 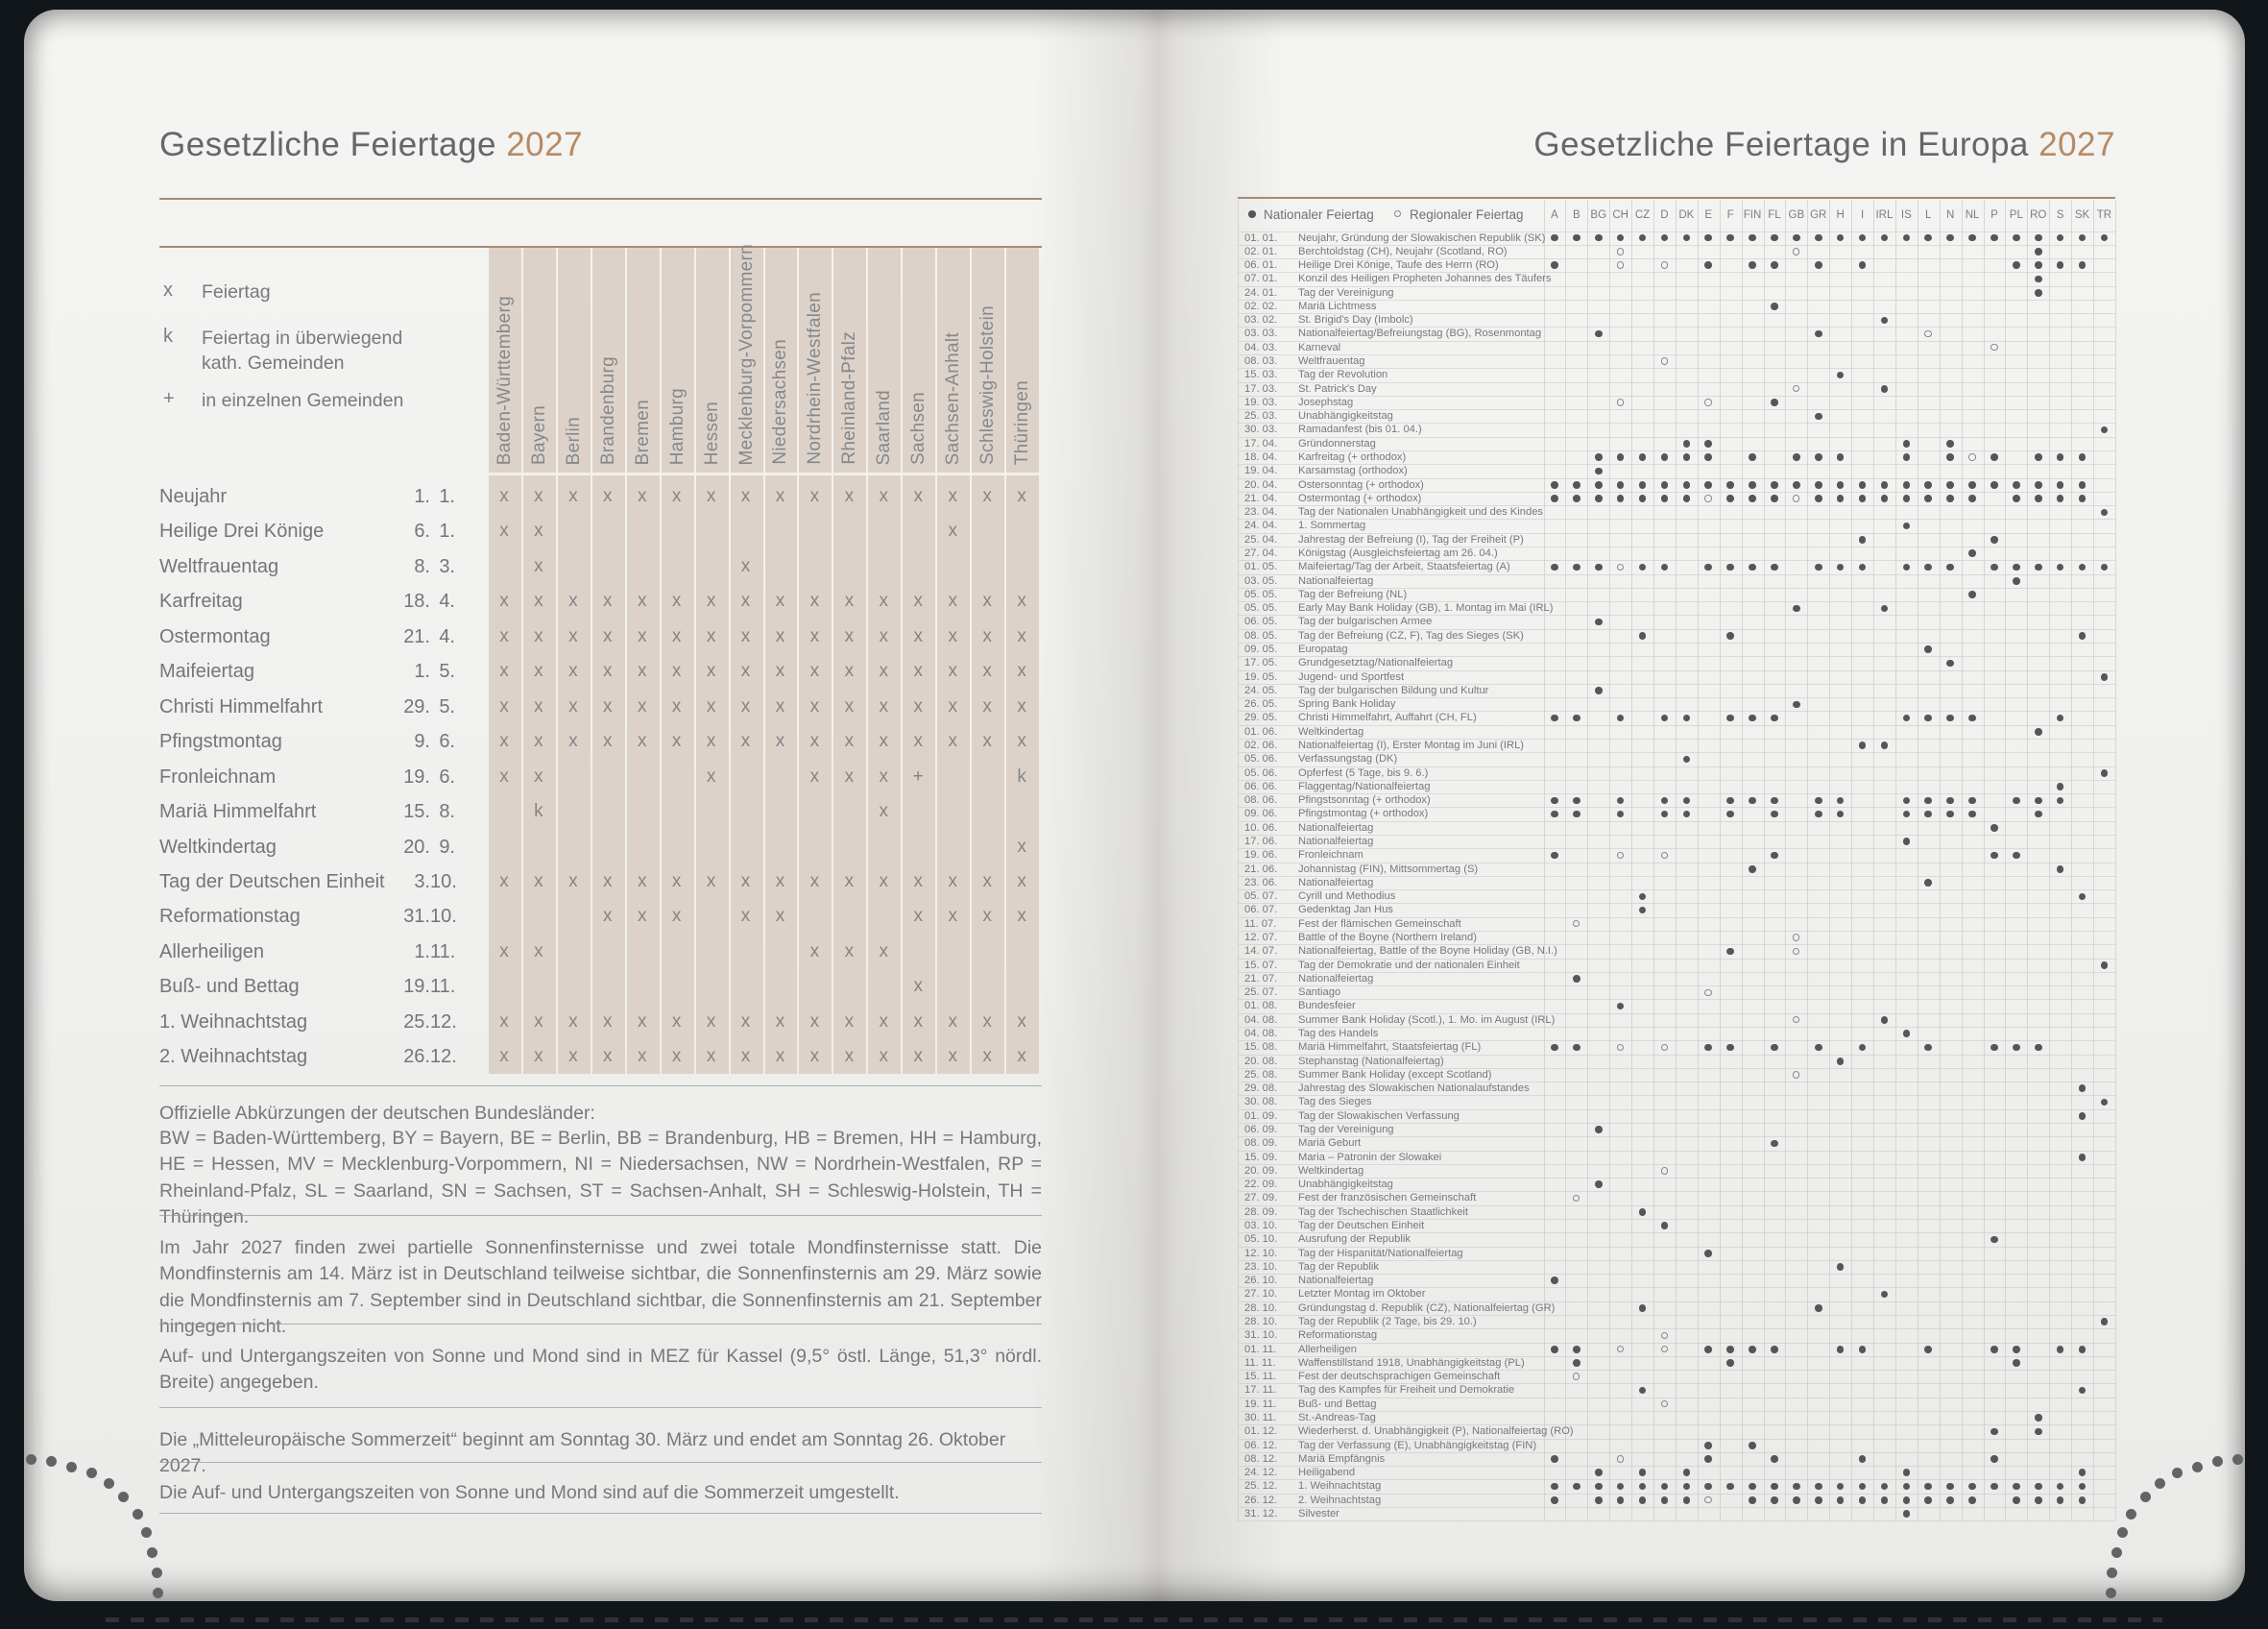 I want to click on europe-holiday-name: Unabhängigkeitstag, so click(x=1345, y=416).